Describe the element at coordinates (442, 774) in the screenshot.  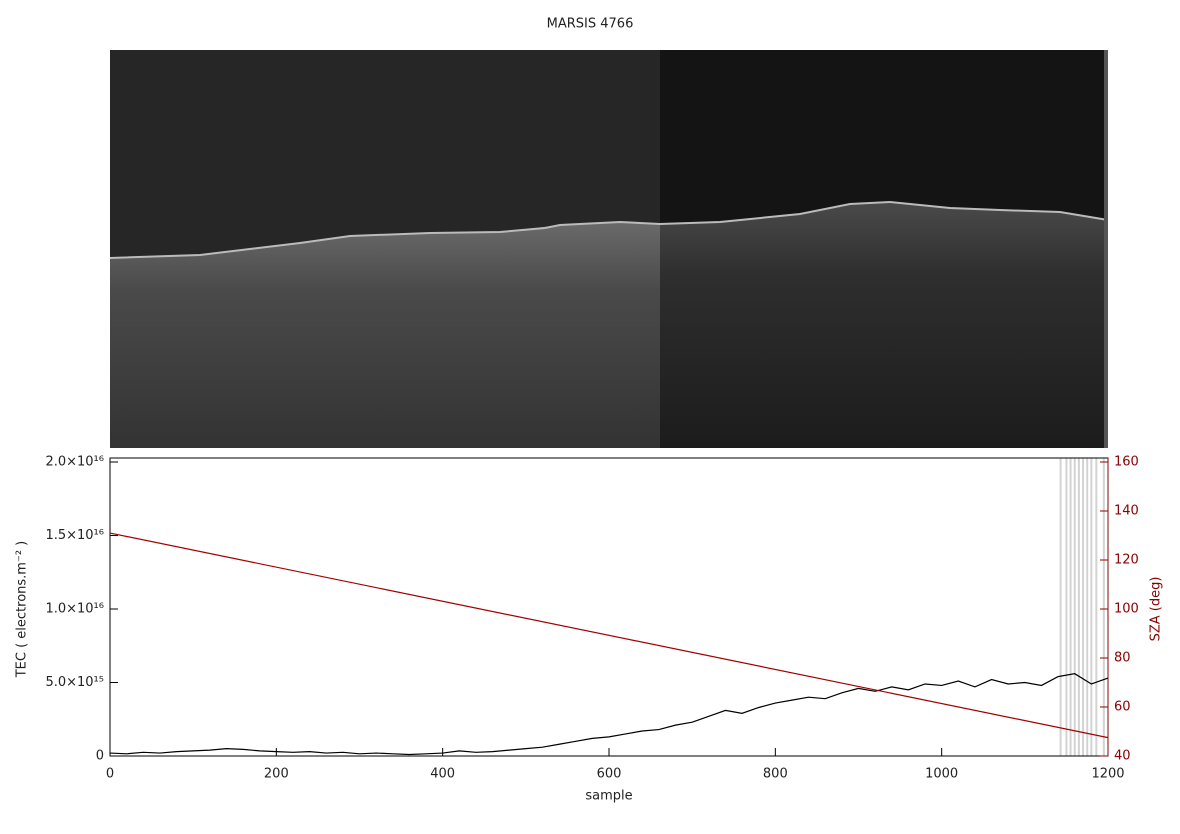
I see `x-tick-label: 400` at that location.